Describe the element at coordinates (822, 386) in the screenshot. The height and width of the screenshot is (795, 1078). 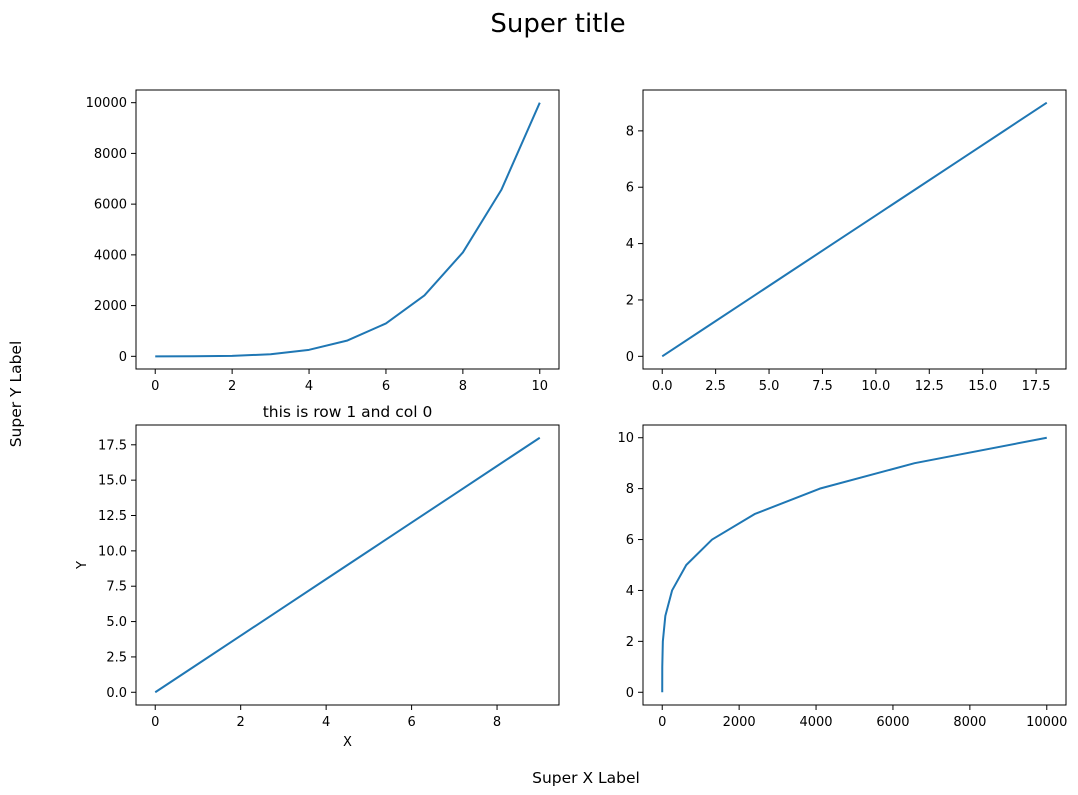
I see `x-tick-label: 7.5` at that location.